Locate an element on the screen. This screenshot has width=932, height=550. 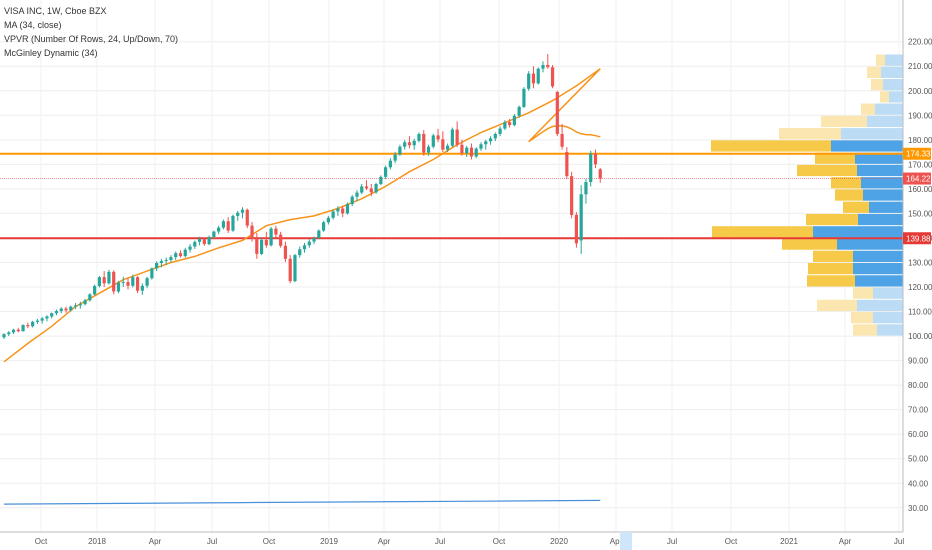
y-tick-label: 200.00 is located at coordinates (920, 91).